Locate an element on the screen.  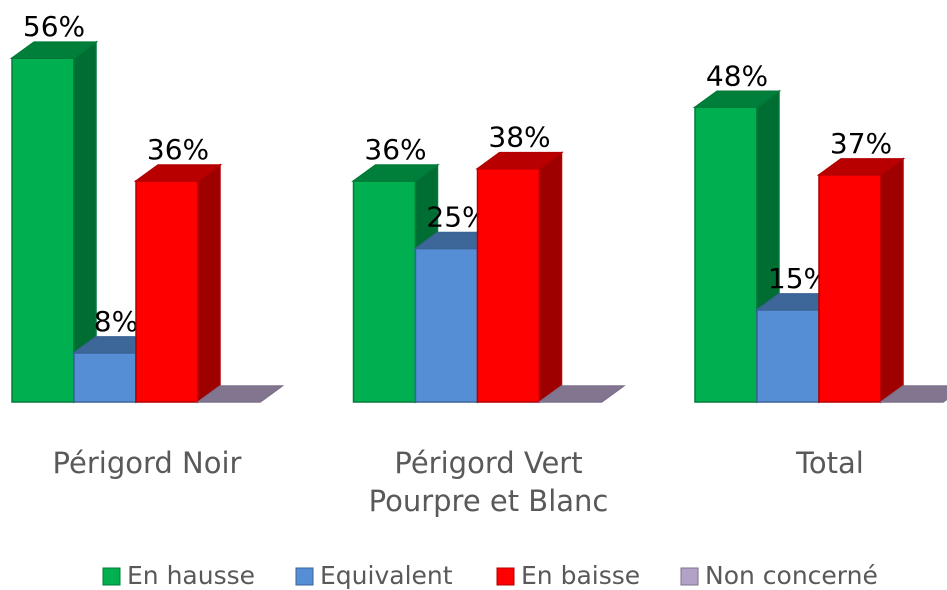
legend-label: Non concerné is located at coordinates (791, 575).